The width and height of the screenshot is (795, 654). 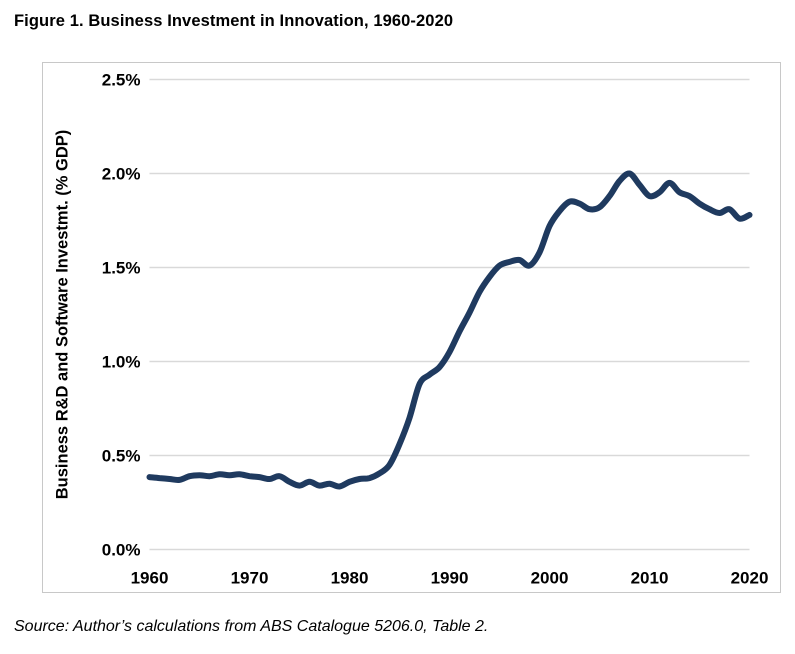 I want to click on x-axis-tick-labels: 1960 1970 1980 1990 2000 2010 2020, so click(x=450, y=578).